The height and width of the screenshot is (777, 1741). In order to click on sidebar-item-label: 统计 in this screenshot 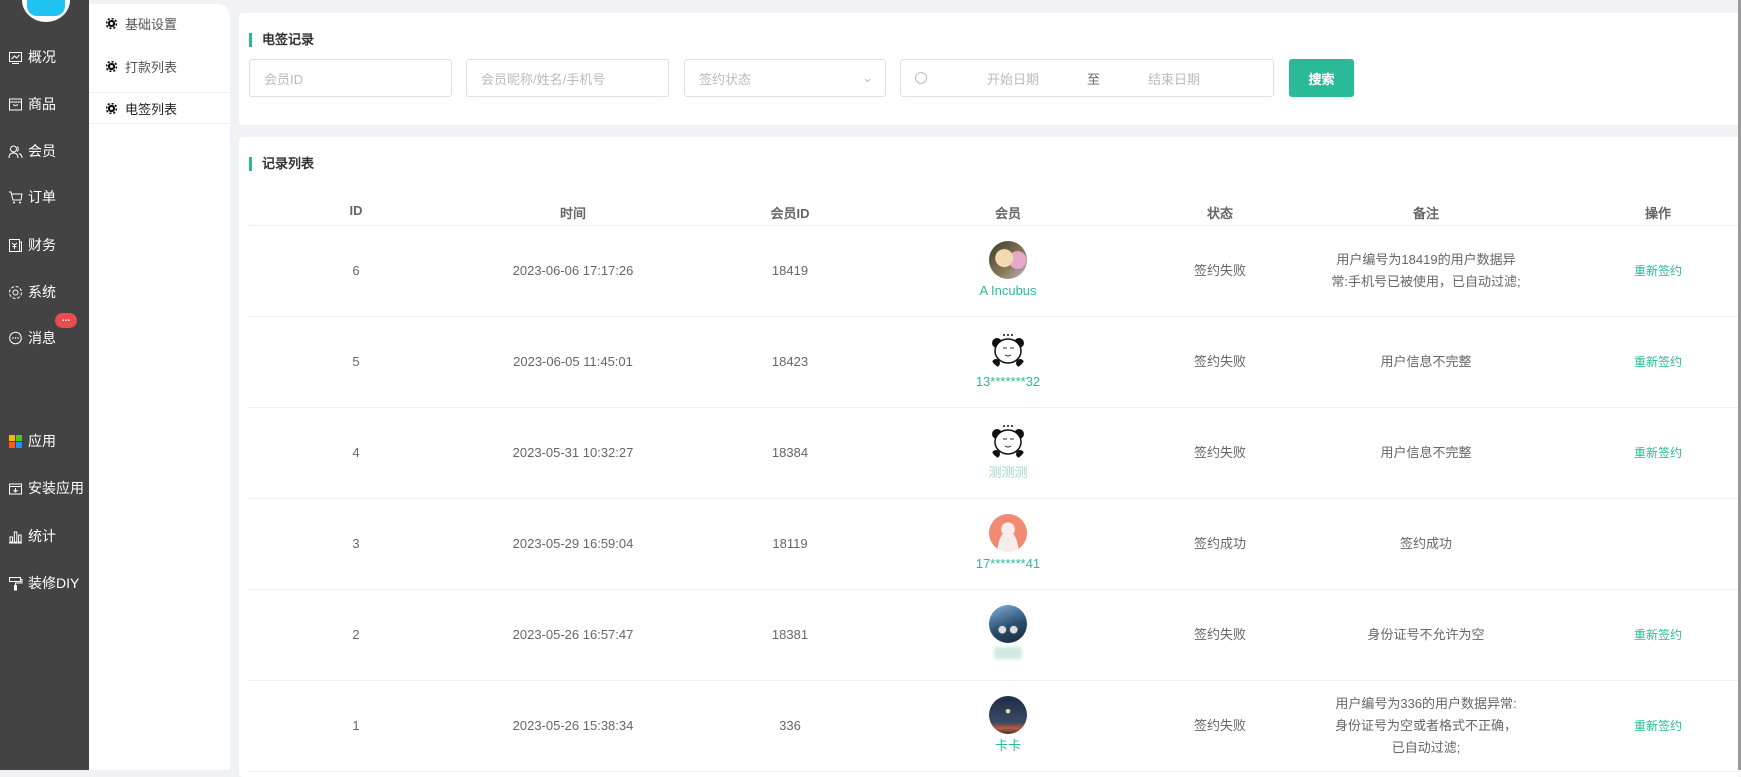, I will do `click(42, 536)`.